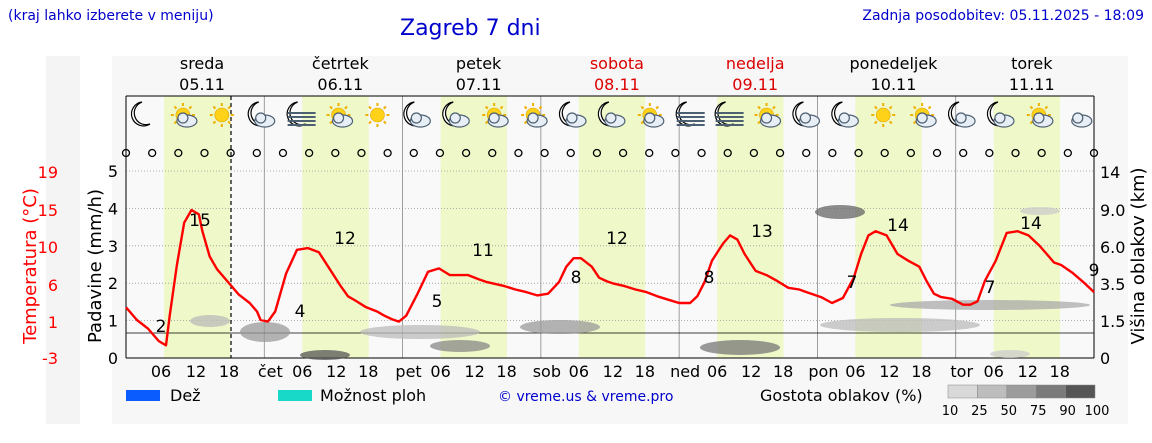 The width and height of the screenshot is (1152, 443). I want to click on cloud-height-tick: 9.0, so click(1112, 210).